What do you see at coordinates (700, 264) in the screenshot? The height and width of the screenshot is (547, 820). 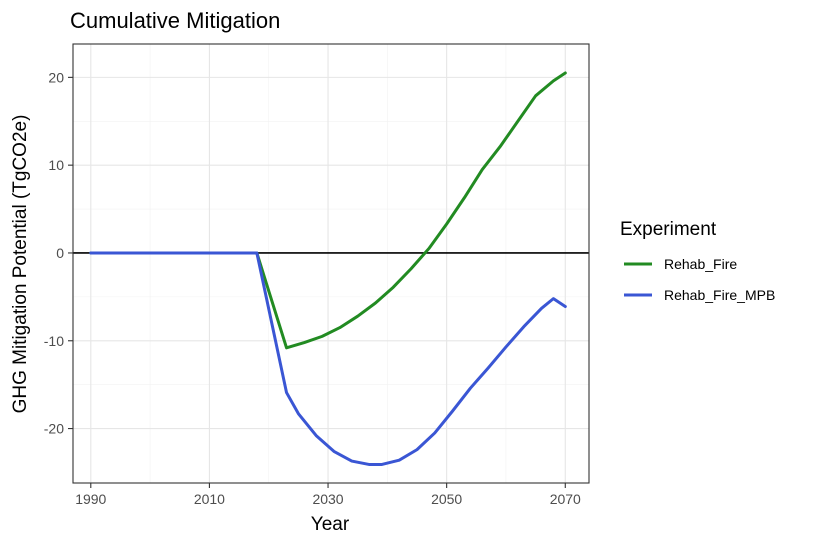 I see `legend-label: Rehab_Fire` at bounding box center [700, 264].